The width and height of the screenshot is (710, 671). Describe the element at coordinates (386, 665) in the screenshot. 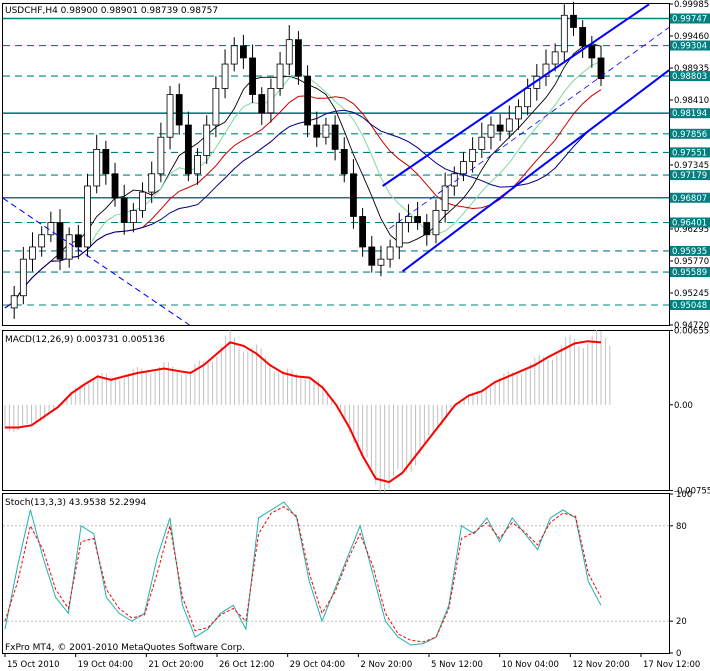

I see `x-tick-label: 2 Nov 20:00` at that location.